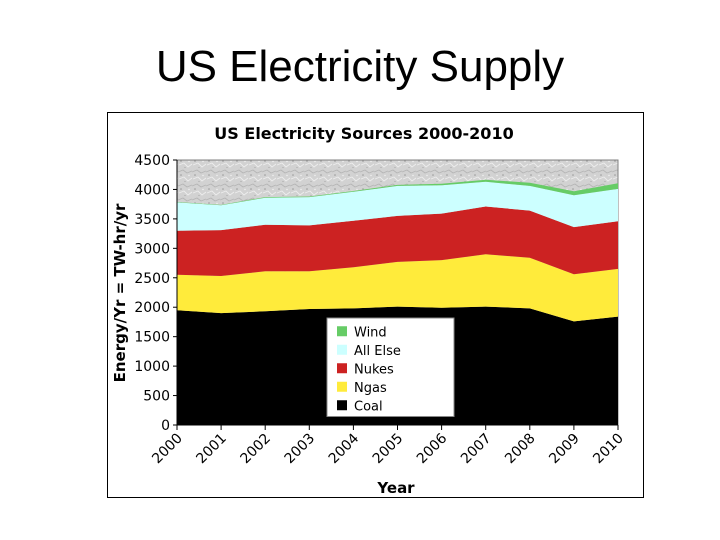 This screenshot has height=540, width=720. I want to click on y-axis-label: Energy/Yr = TW-hr/yr, so click(120, 292).